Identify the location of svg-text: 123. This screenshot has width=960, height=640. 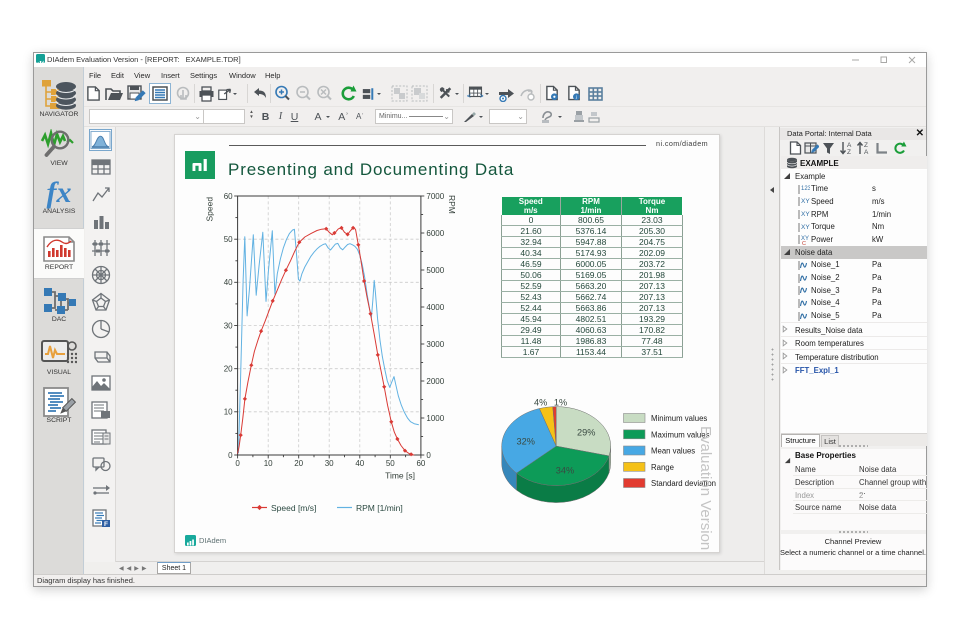
(805, 189).